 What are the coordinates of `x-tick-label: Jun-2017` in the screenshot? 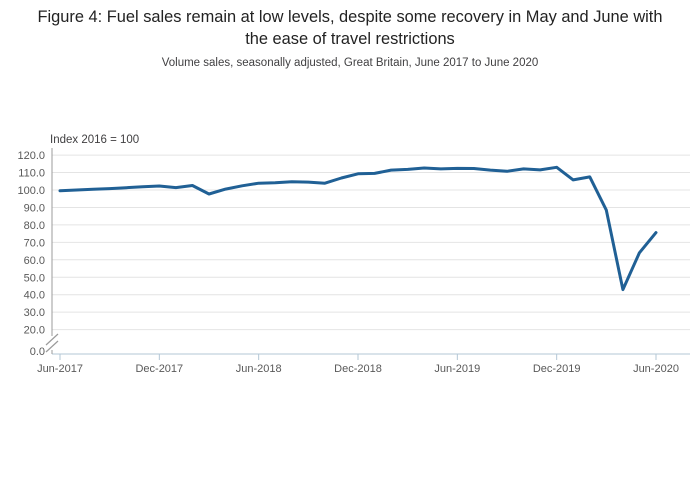 It's located at (60, 369).